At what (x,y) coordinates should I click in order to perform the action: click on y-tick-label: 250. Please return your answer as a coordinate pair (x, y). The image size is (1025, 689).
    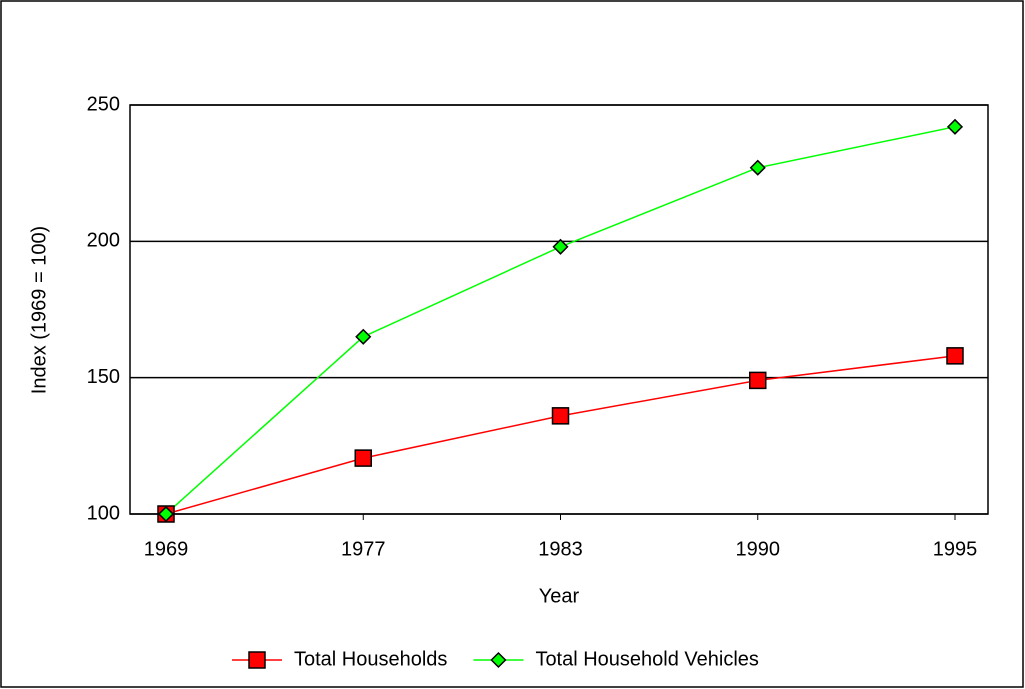
    Looking at the image, I should click on (103, 104).